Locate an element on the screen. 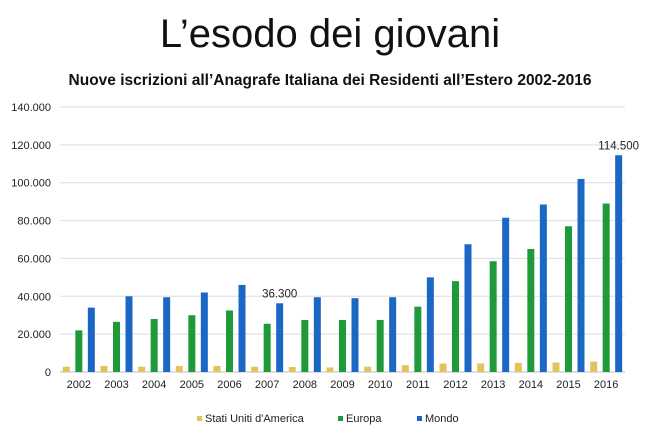 The image size is (660, 440). y-tick-label: 100.000 is located at coordinates (31, 184).